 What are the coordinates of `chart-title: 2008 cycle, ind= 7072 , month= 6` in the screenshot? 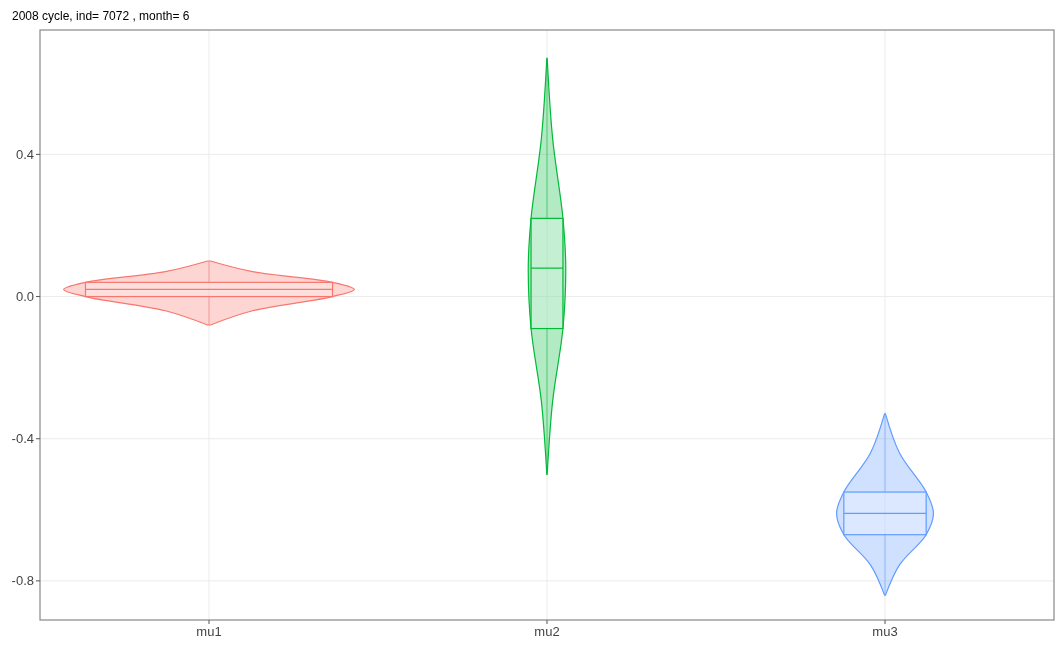 It's located at (101, 16).